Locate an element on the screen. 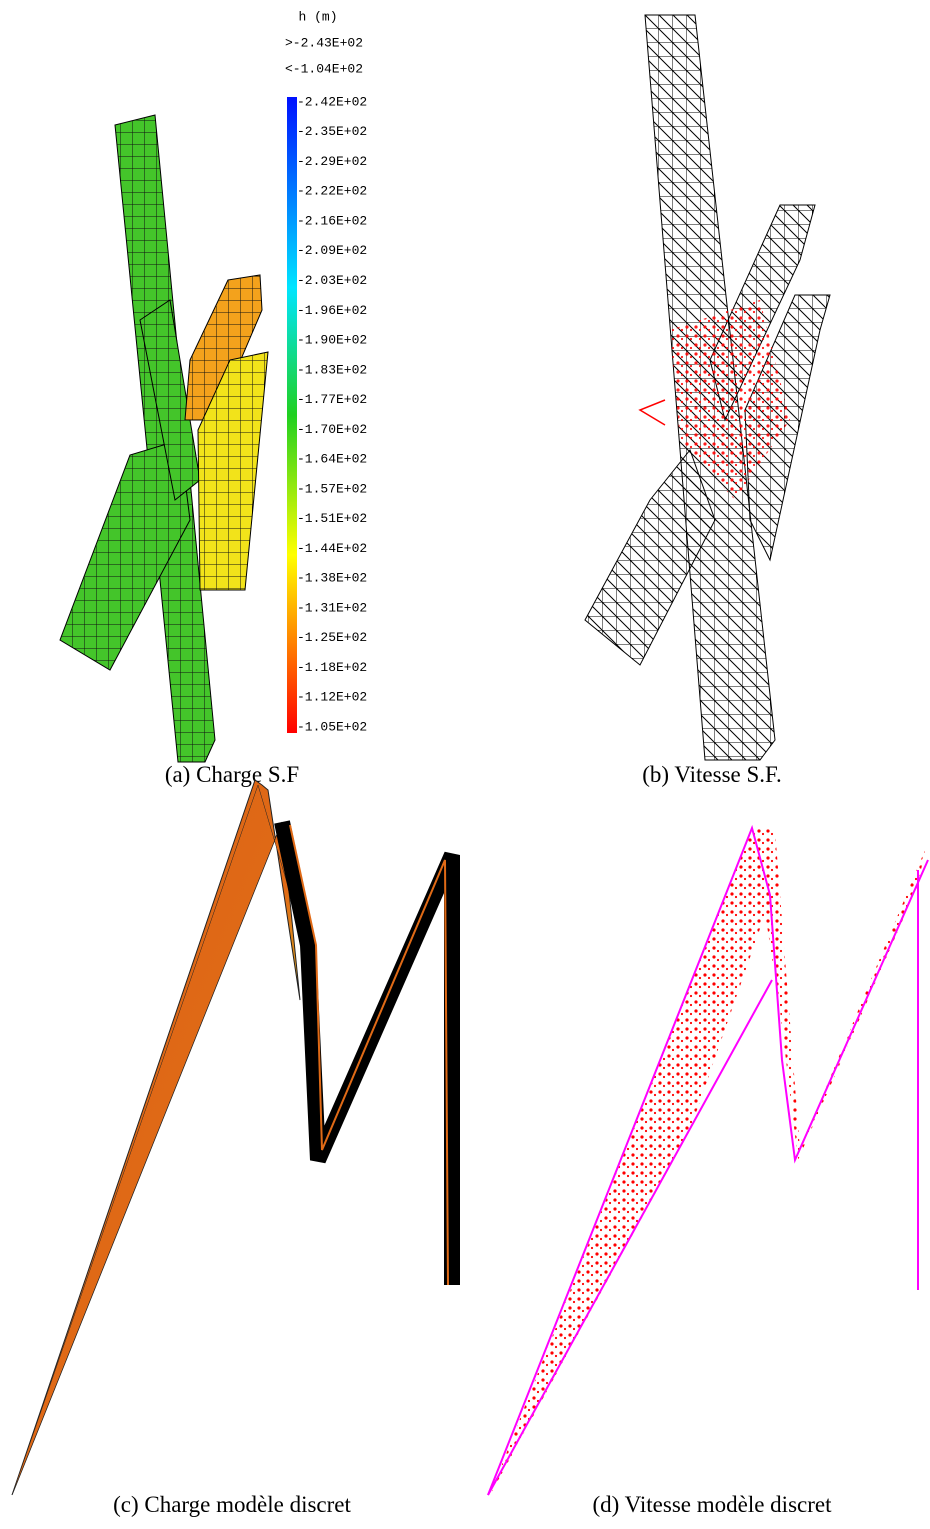  colorbar-label: -1.31E+02 is located at coordinates (332, 607).